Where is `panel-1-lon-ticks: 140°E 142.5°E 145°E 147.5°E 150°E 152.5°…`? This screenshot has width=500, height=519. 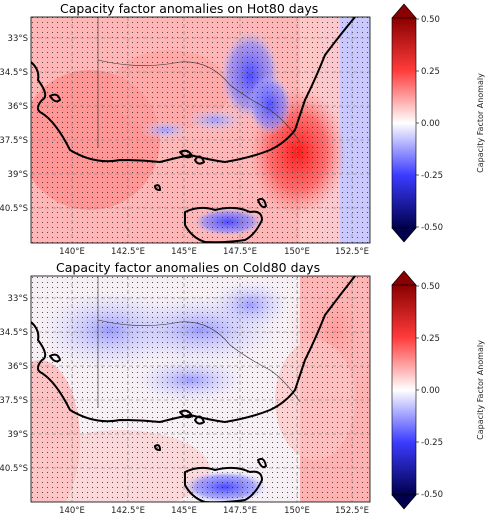
panel-1-lon-ticks: 140°E 142.5°E 145°E 147.5°E 150°E 152.5°… is located at coordinates (214, 252).